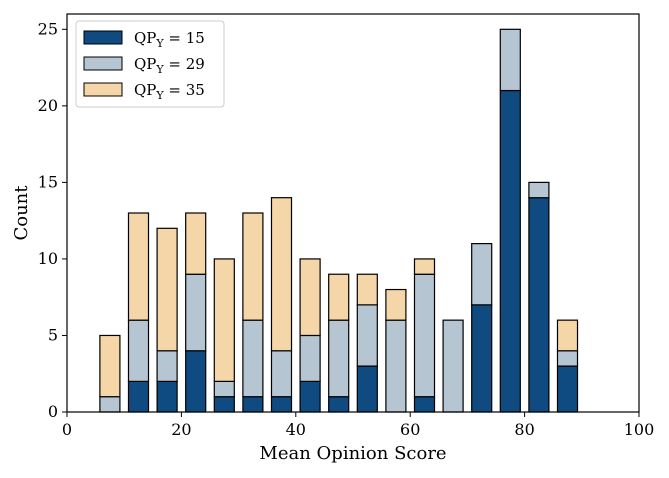 The image size is (669, 478). What do you see at coordinates (224, 404) in the screenshot?
I see `bar-series0-bin4` at bounding box center [224, 404].